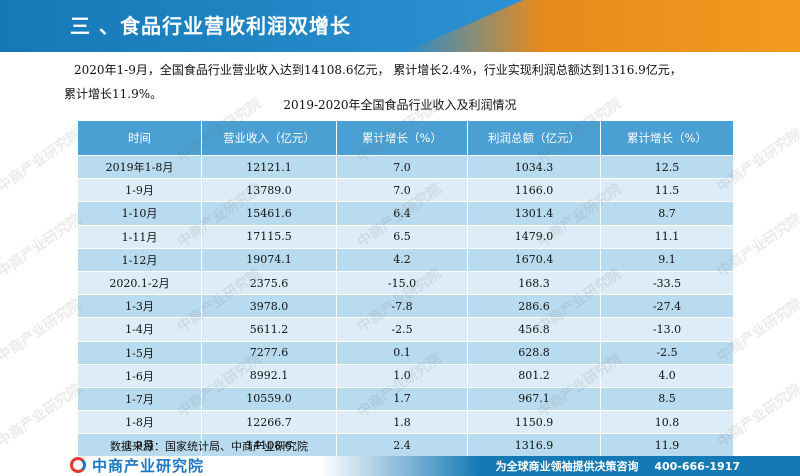 Image resolution: width=800 pixels, height=476 pixels. I want to click on column-header-revenue-growth: 累计增长（%）, so click(402, 138).